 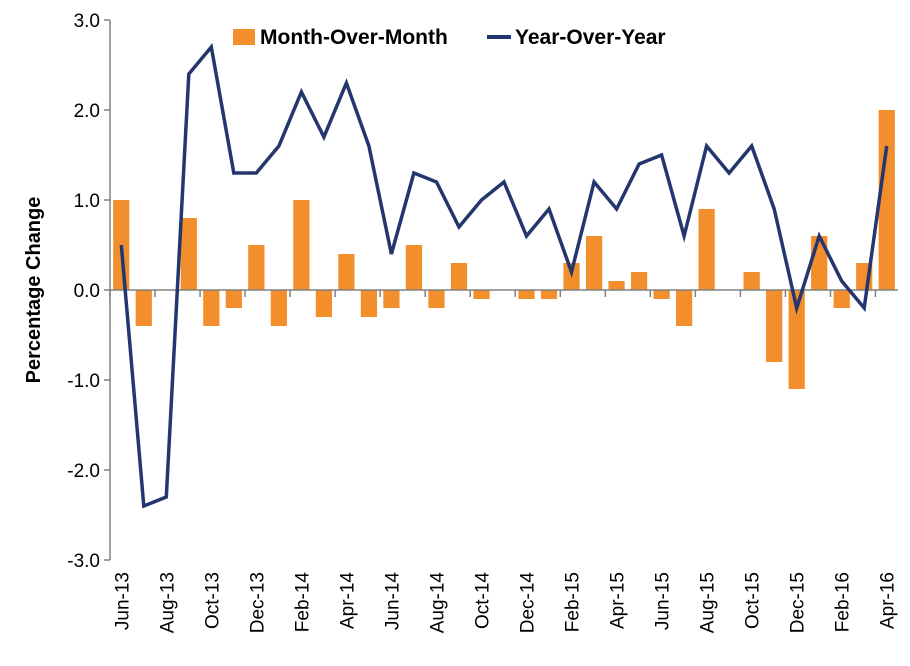 What do you see at coordinates (392, 601) in the screenshot?
I see `x-tick-label: Jun-14` at bounding box center [392, 601].